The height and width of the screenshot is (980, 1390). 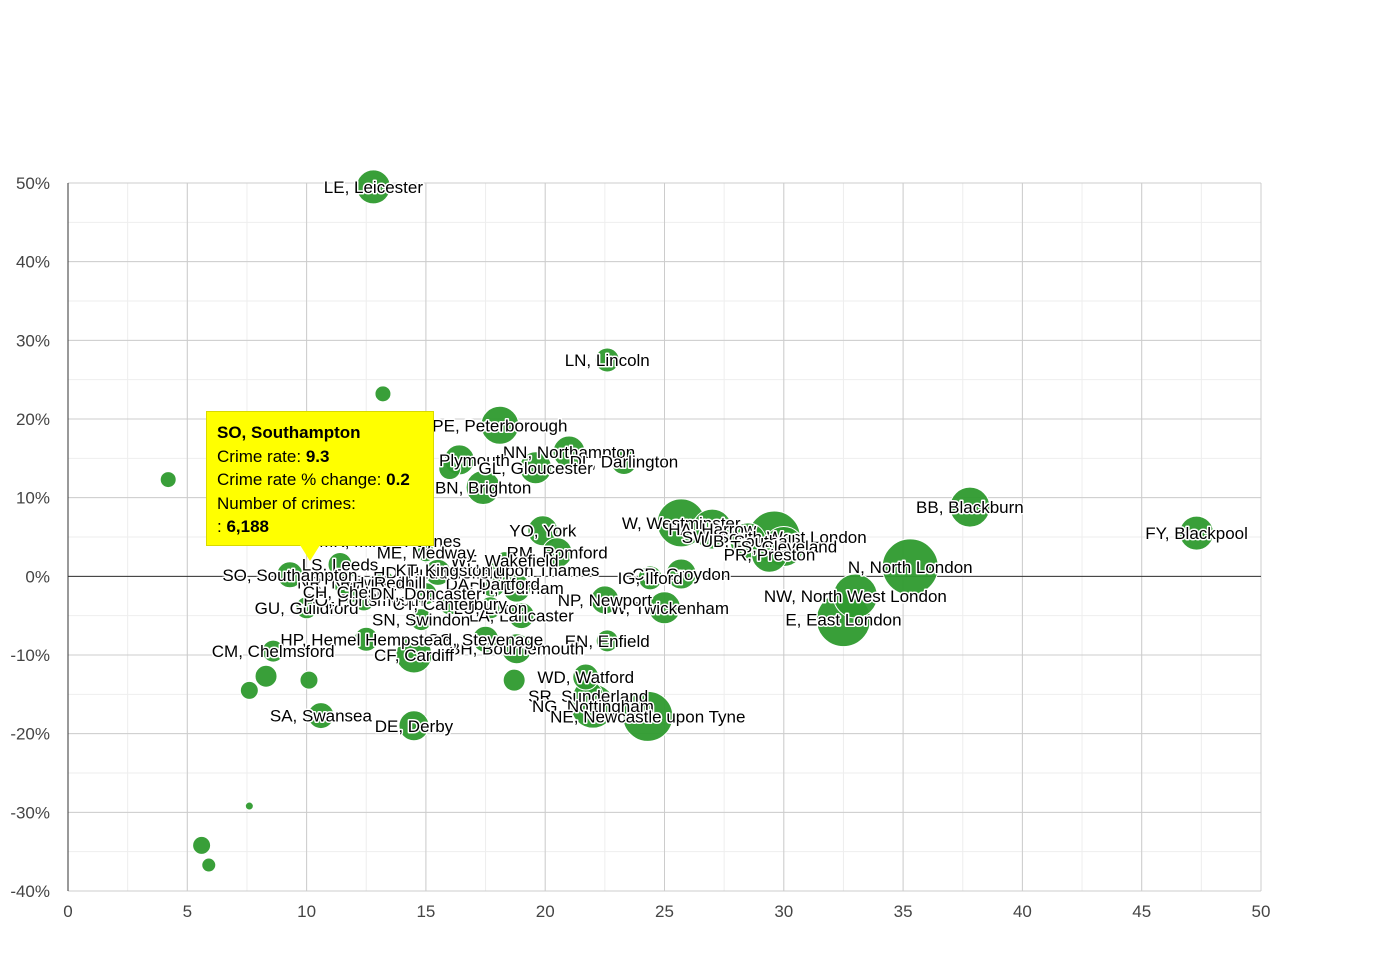 What do you see at coordinates (30, 734) in the screenshot?
I see `y-tick-label: -20%` at bounding box center [30, 734].